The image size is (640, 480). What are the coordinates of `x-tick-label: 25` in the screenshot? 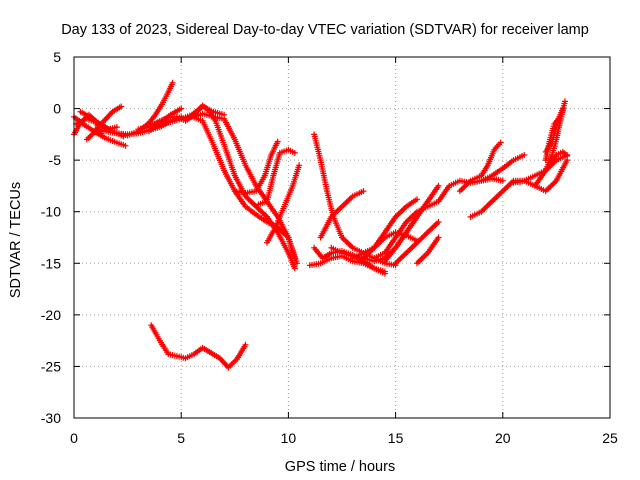 It's located at (610, 438).